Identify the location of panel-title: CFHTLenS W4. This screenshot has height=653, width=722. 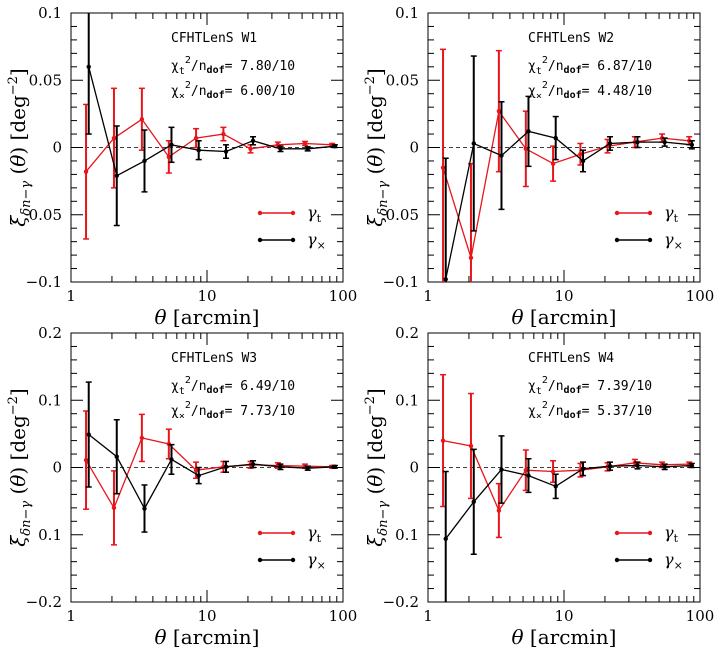
(571, 358).